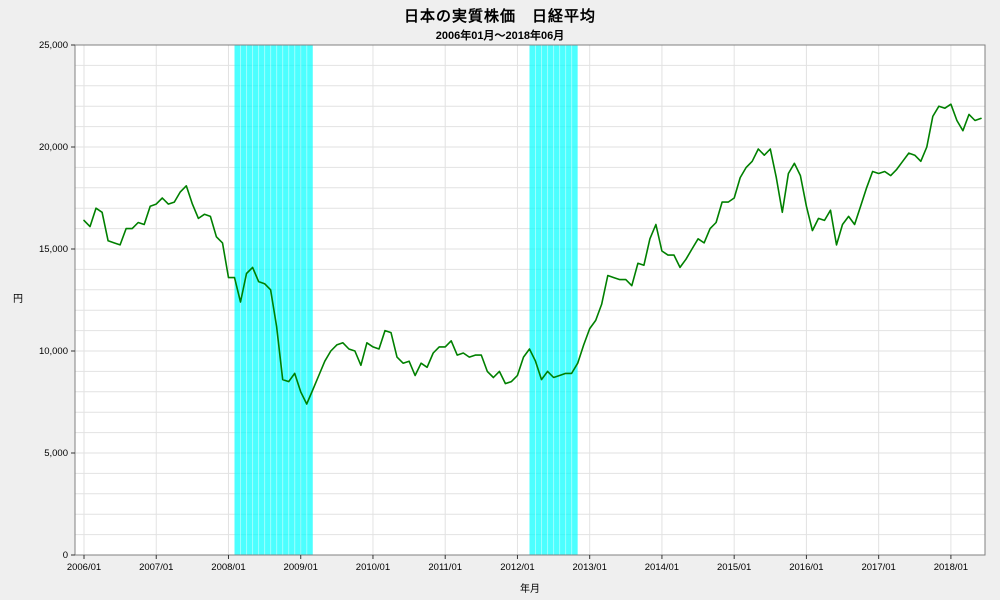 Image resolution: width=1000 pixels, height=600 pixels. Describe the element at coordinates (18, 299) in the screenshot. I see `y-axis-unit-label: 円` at that location.